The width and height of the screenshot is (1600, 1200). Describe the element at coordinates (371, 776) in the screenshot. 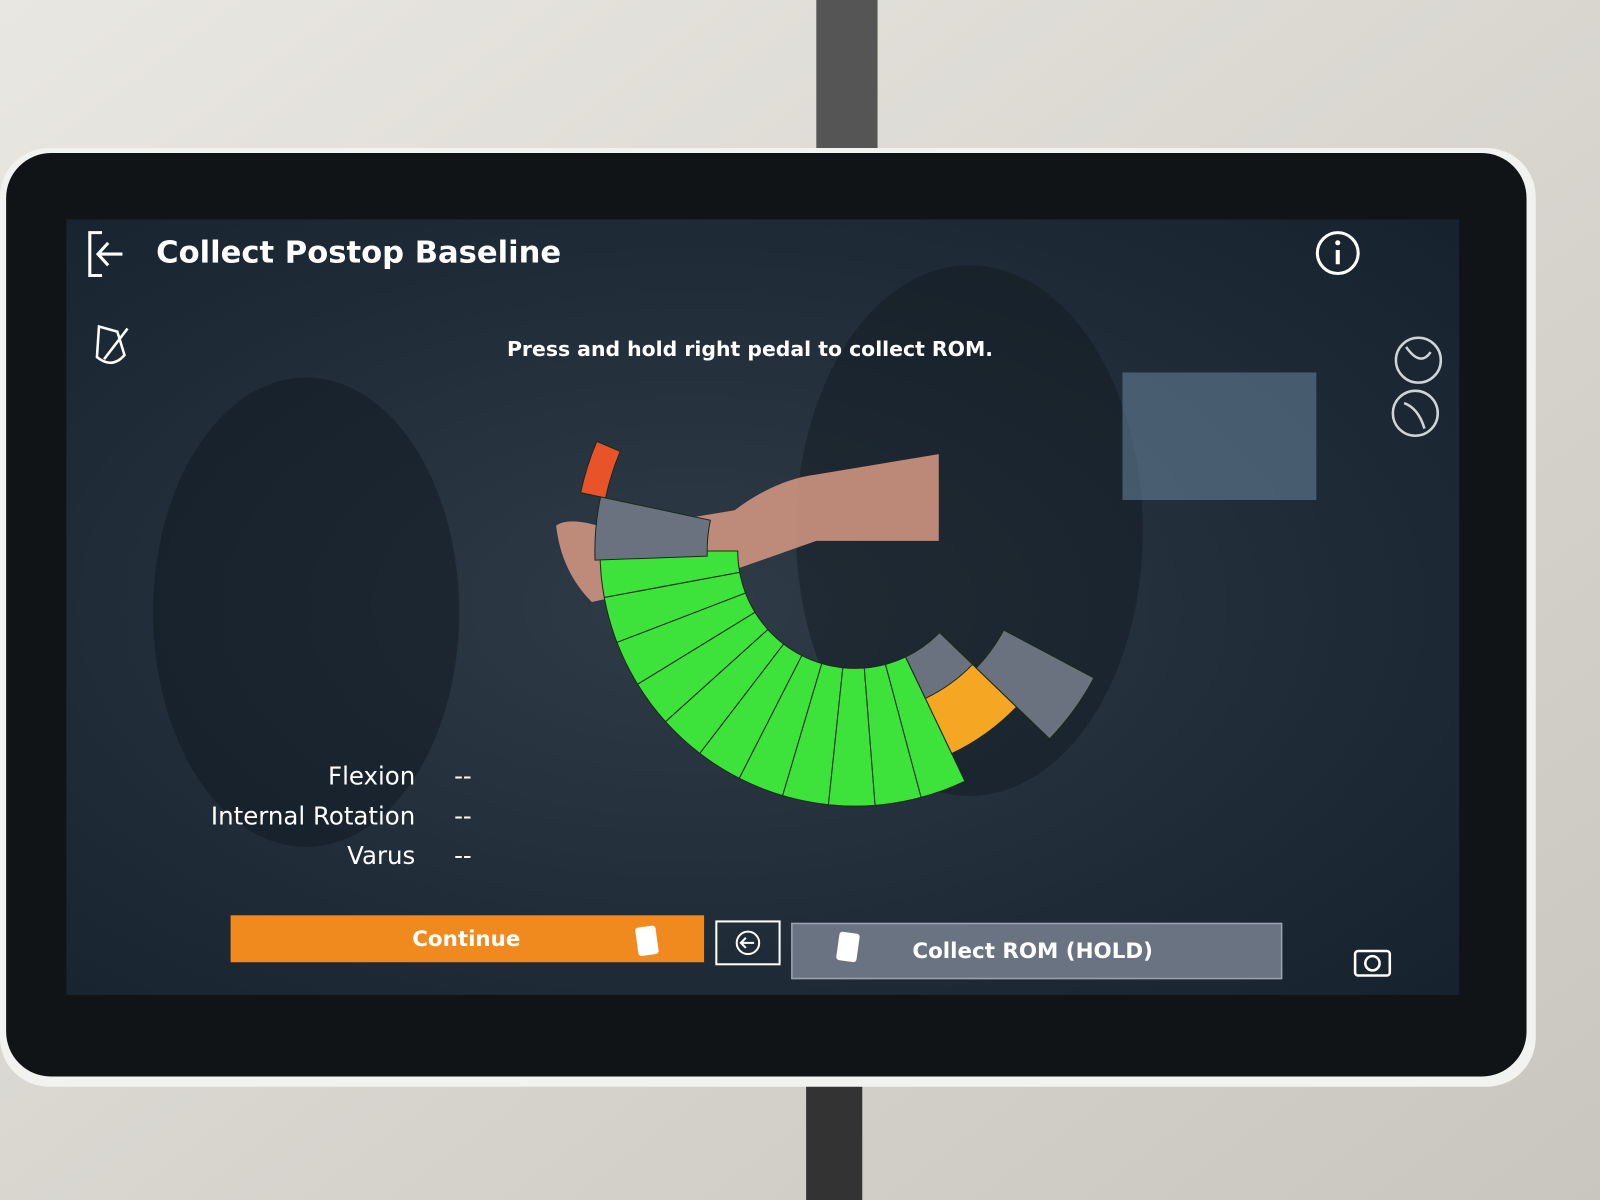

I see `measurement-label: Flexion` at that location.